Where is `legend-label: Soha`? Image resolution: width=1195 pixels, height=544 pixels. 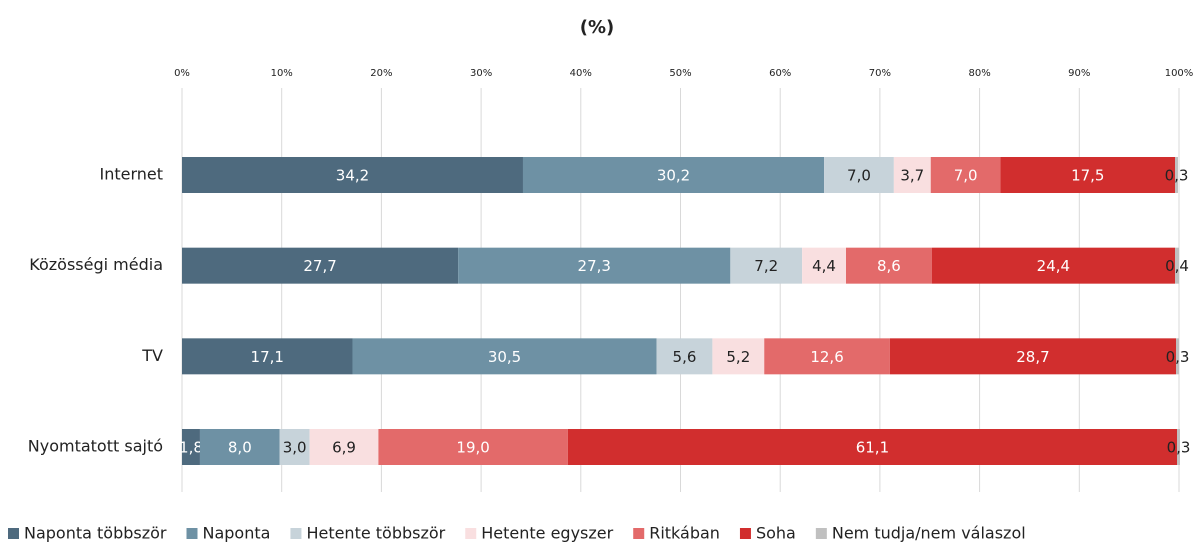
legend-label: Soha is located at coordinates (776, 533).